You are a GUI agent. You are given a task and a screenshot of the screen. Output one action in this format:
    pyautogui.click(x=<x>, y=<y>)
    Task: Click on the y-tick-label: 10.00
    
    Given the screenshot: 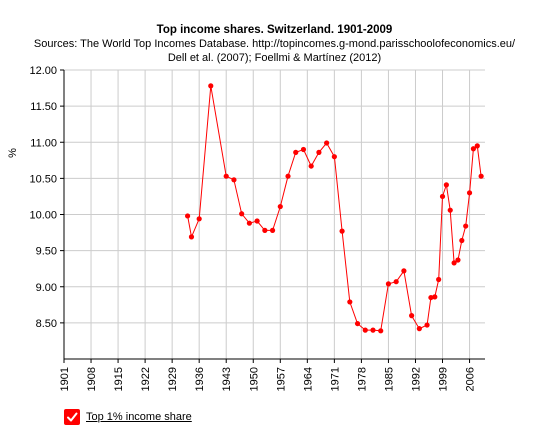 What is the action you would take?
    pyautogui.click(x=43, y=216)
    